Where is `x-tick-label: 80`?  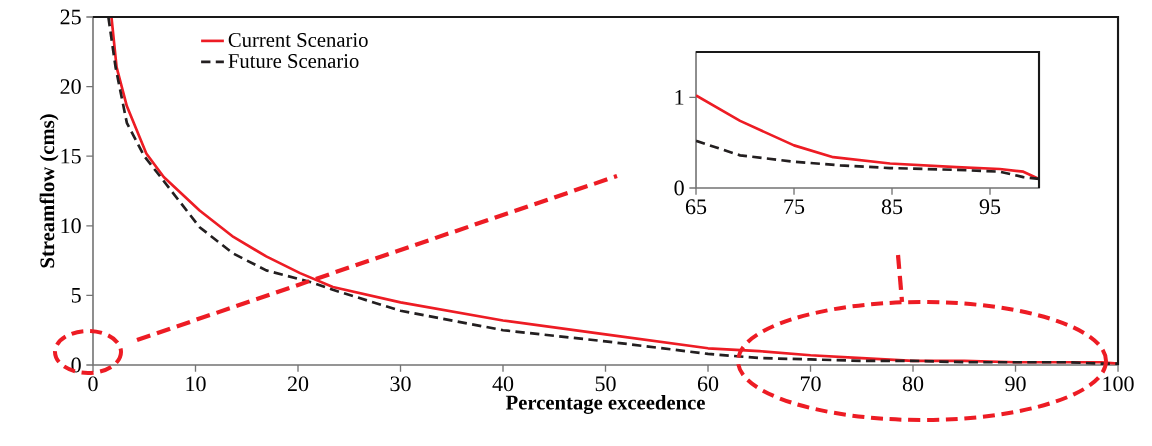 x-tick-label: 80 is located at coordinates (913, 384).